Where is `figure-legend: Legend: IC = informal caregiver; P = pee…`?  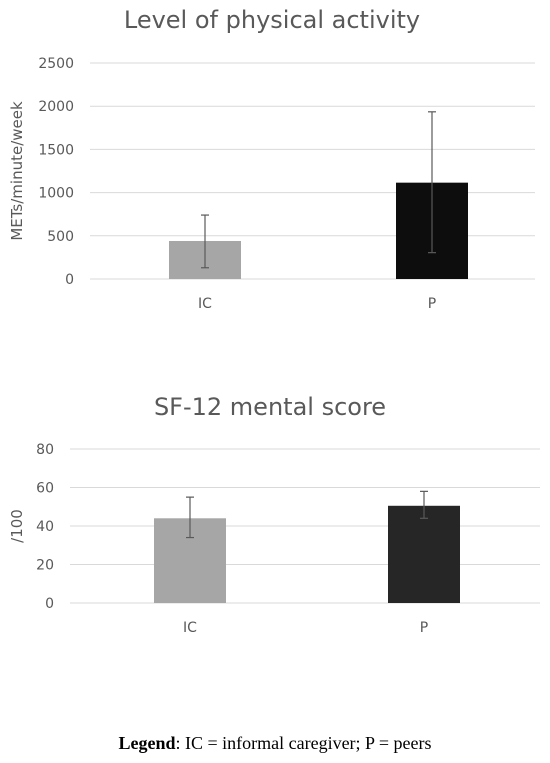 figure-legend: Legend: IC = informal caregiver; P = pee… is located at coordinates (275, 743).